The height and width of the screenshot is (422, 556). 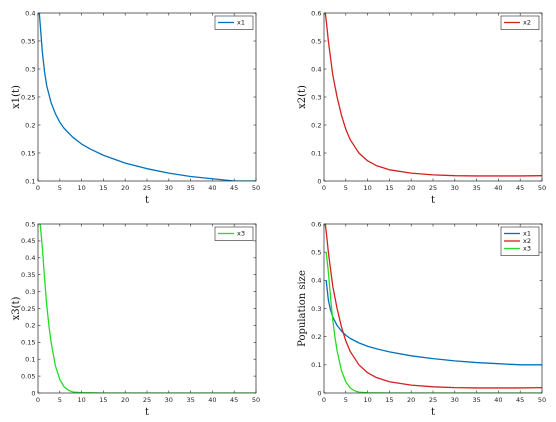 I want to click on series-line-x3, so click(x=433, y=322).